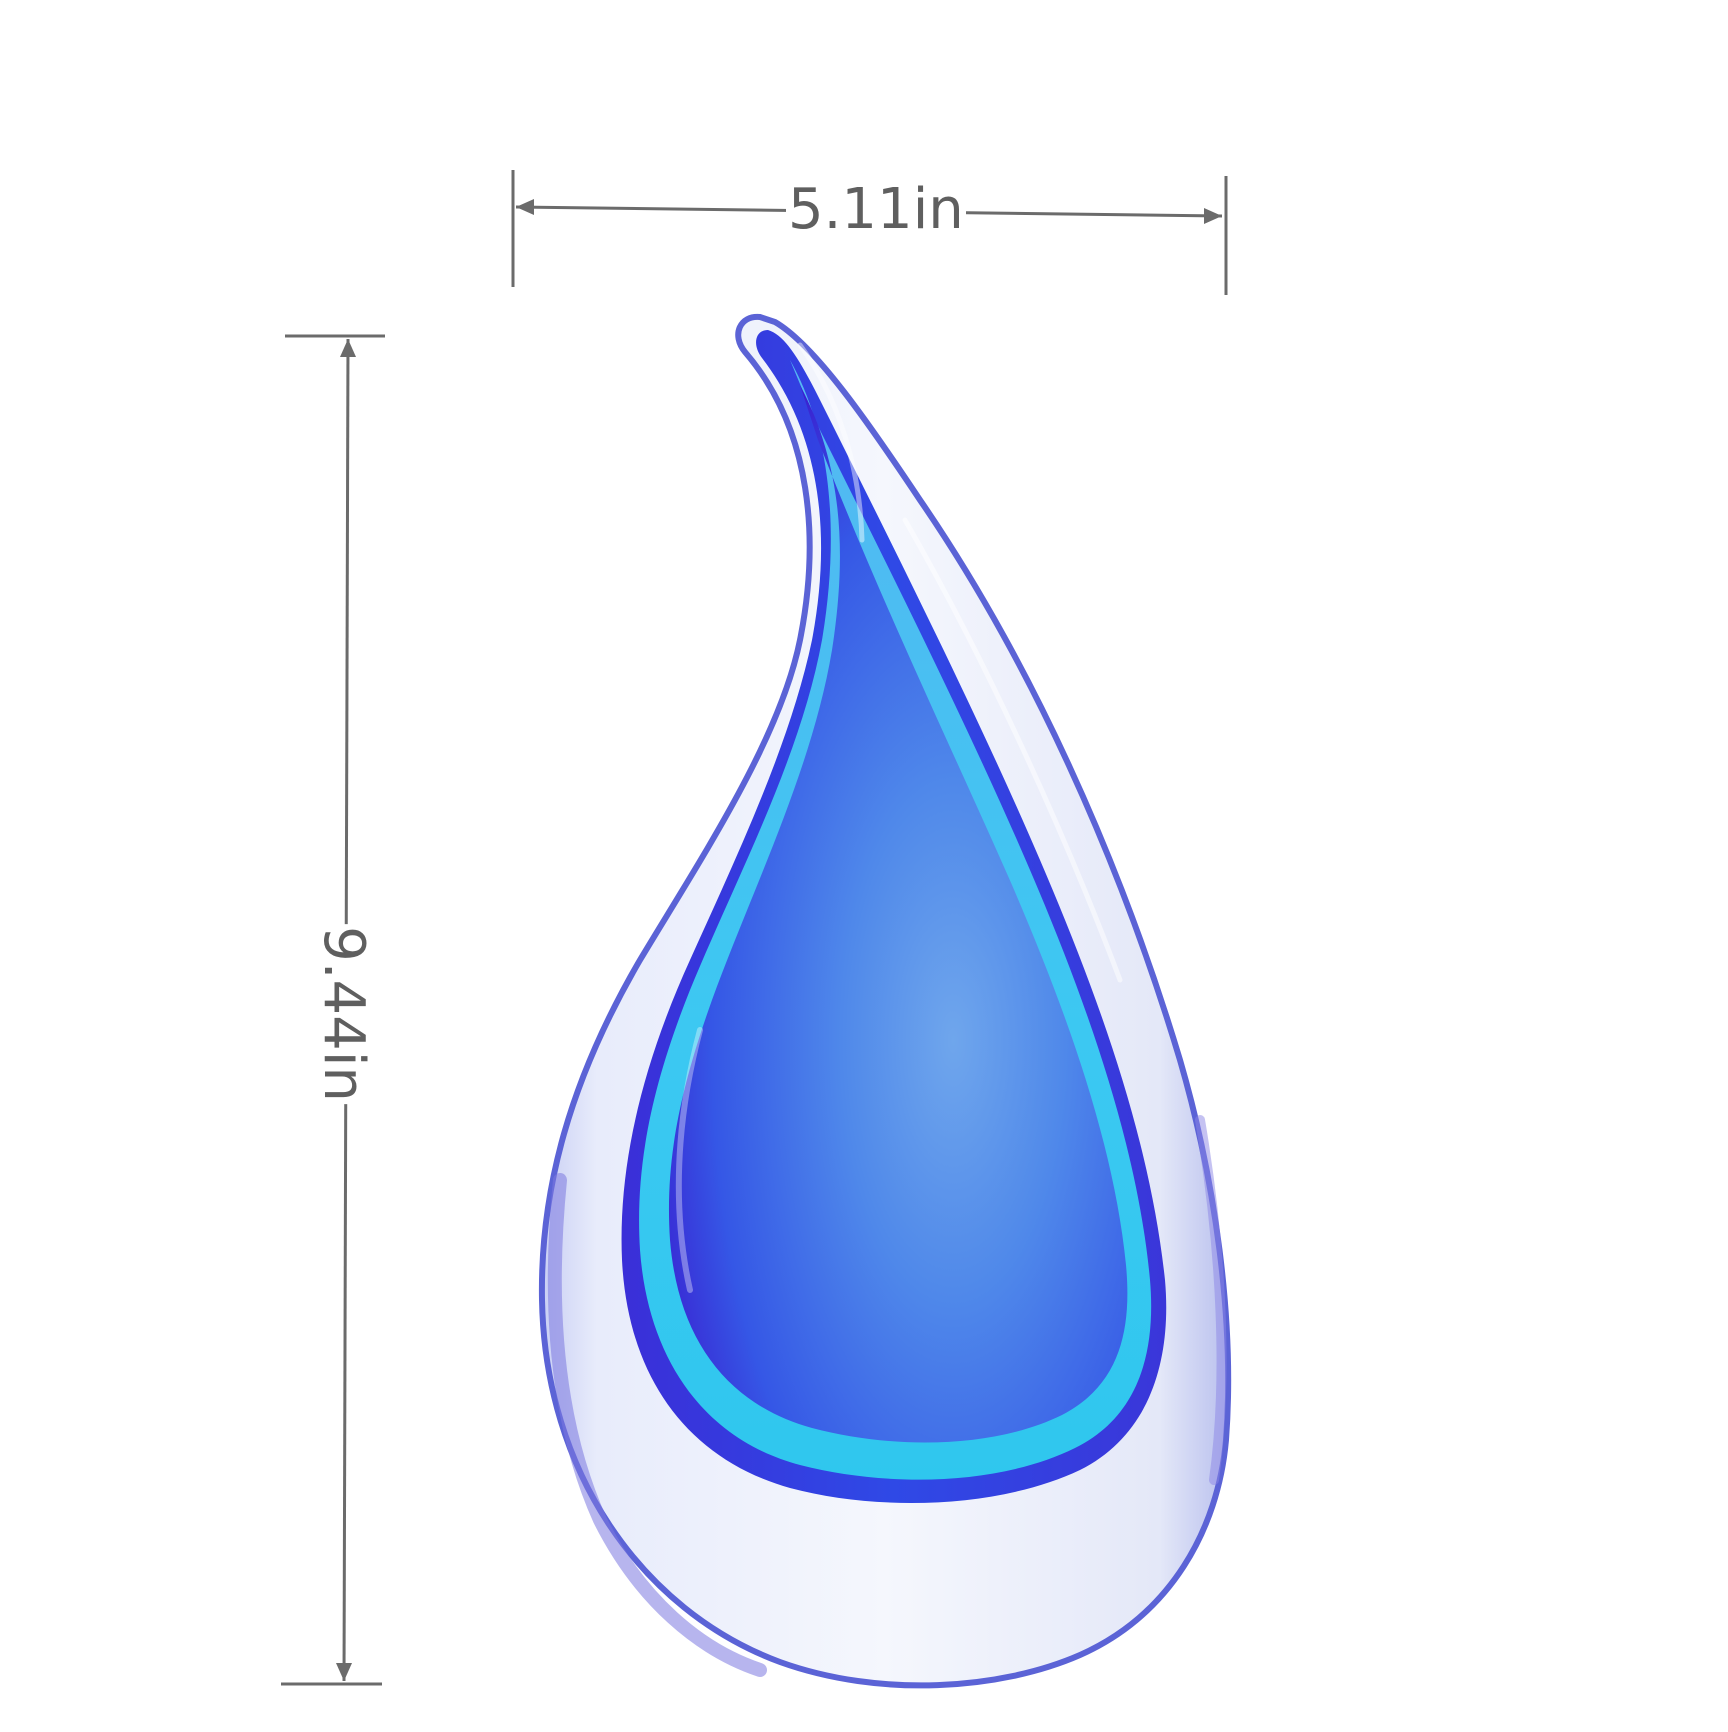 The image size is (1728, 1732). What do you see at coordinates (344, 1672) in the screenshot?
I see `height-arrow-bottom-icon` at bounding box center [344, 1672].